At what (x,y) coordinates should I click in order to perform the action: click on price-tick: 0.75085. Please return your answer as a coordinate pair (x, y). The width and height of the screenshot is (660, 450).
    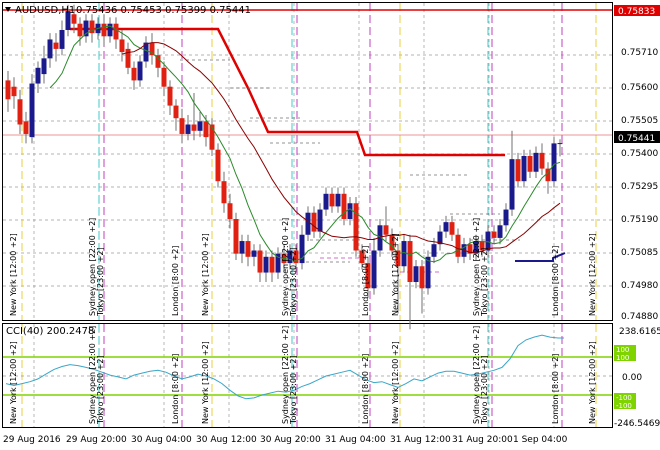
    Looking at the image, I should click on (639, 253).